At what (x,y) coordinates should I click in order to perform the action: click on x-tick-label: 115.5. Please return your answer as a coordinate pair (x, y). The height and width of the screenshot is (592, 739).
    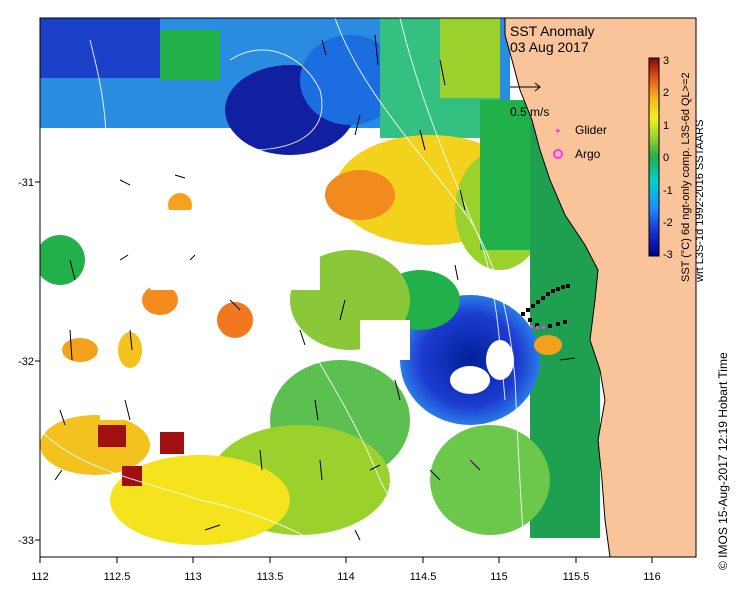
    Looking at the image, I should click on (576, 577).